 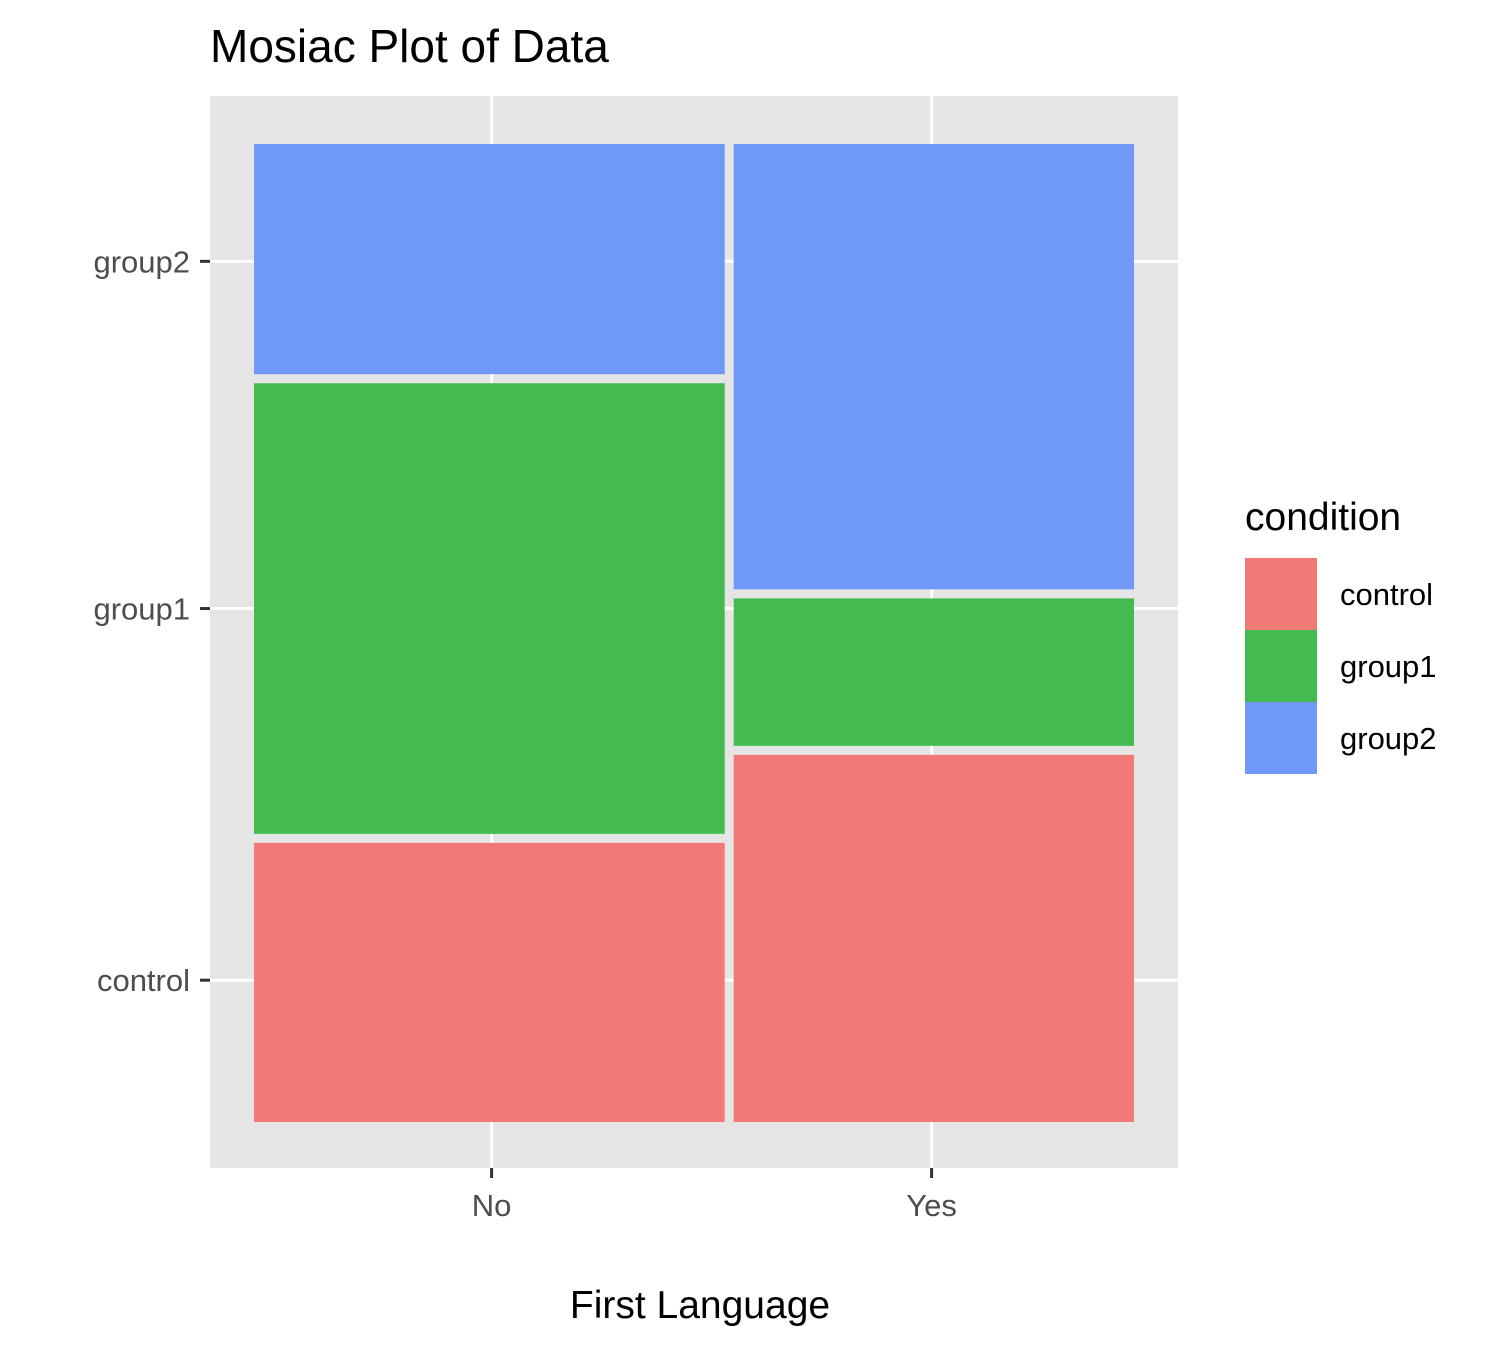 I want to click on x-tick-label-no: No, so click(x=492, y=1205).